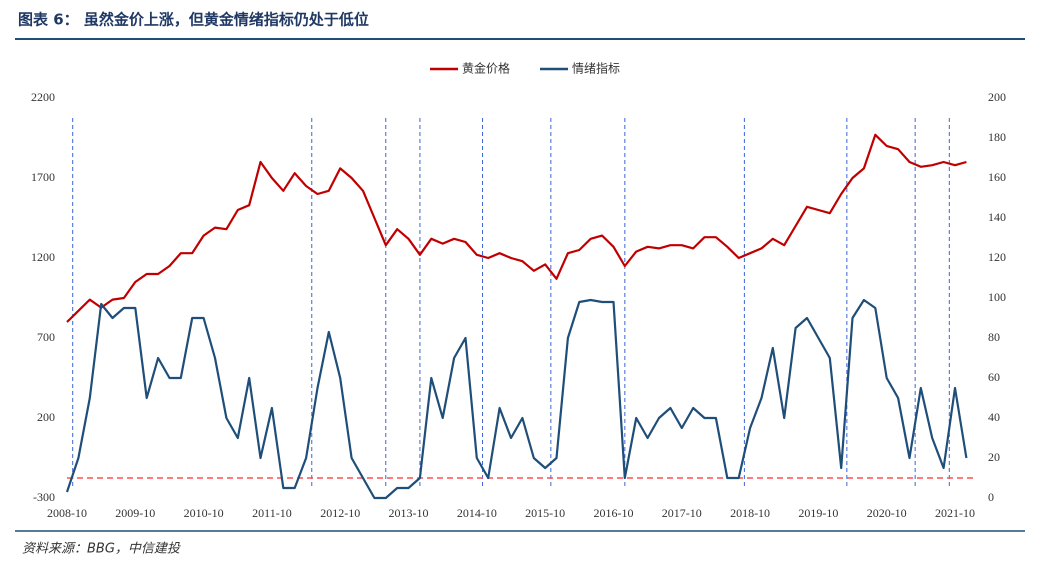 This screenshot has height=565, width=1051. What do you see at coordinates (613, 513) in the screenshot?
I see `x-tick-label: 2016-10` at bounding box center [613, 513].